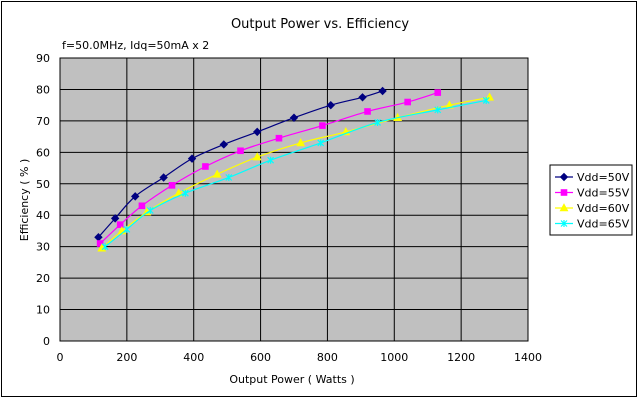  What do you see at coordinates (135, 45) in the screenshot?
I see `chart-annotation: f=50.0MHz, Idq=50mA x 2` at bounding box center [135, 45].